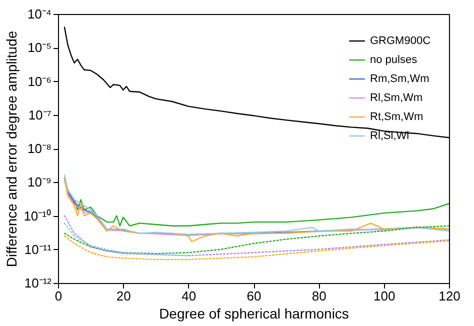  Describe the element at coordinates (40, 81) in the screenshot. I see `y-tick-label: 10⁻⁶` at that location.